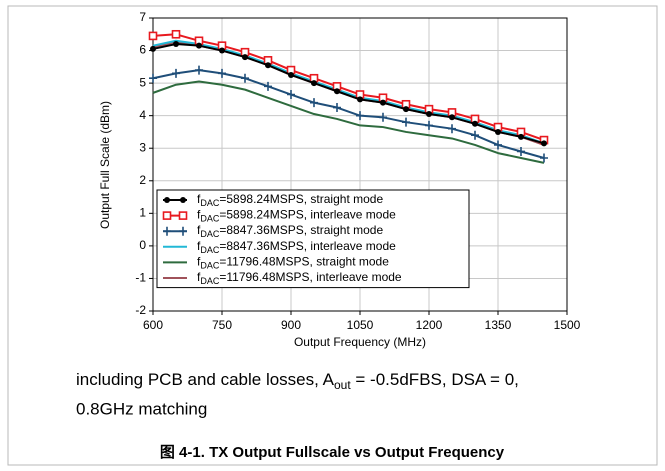 This screenshot has height=471, width=665. Describe the element at coordinates (142, 147) in the screenshot. I see `y-tick-label: 3` at that location.